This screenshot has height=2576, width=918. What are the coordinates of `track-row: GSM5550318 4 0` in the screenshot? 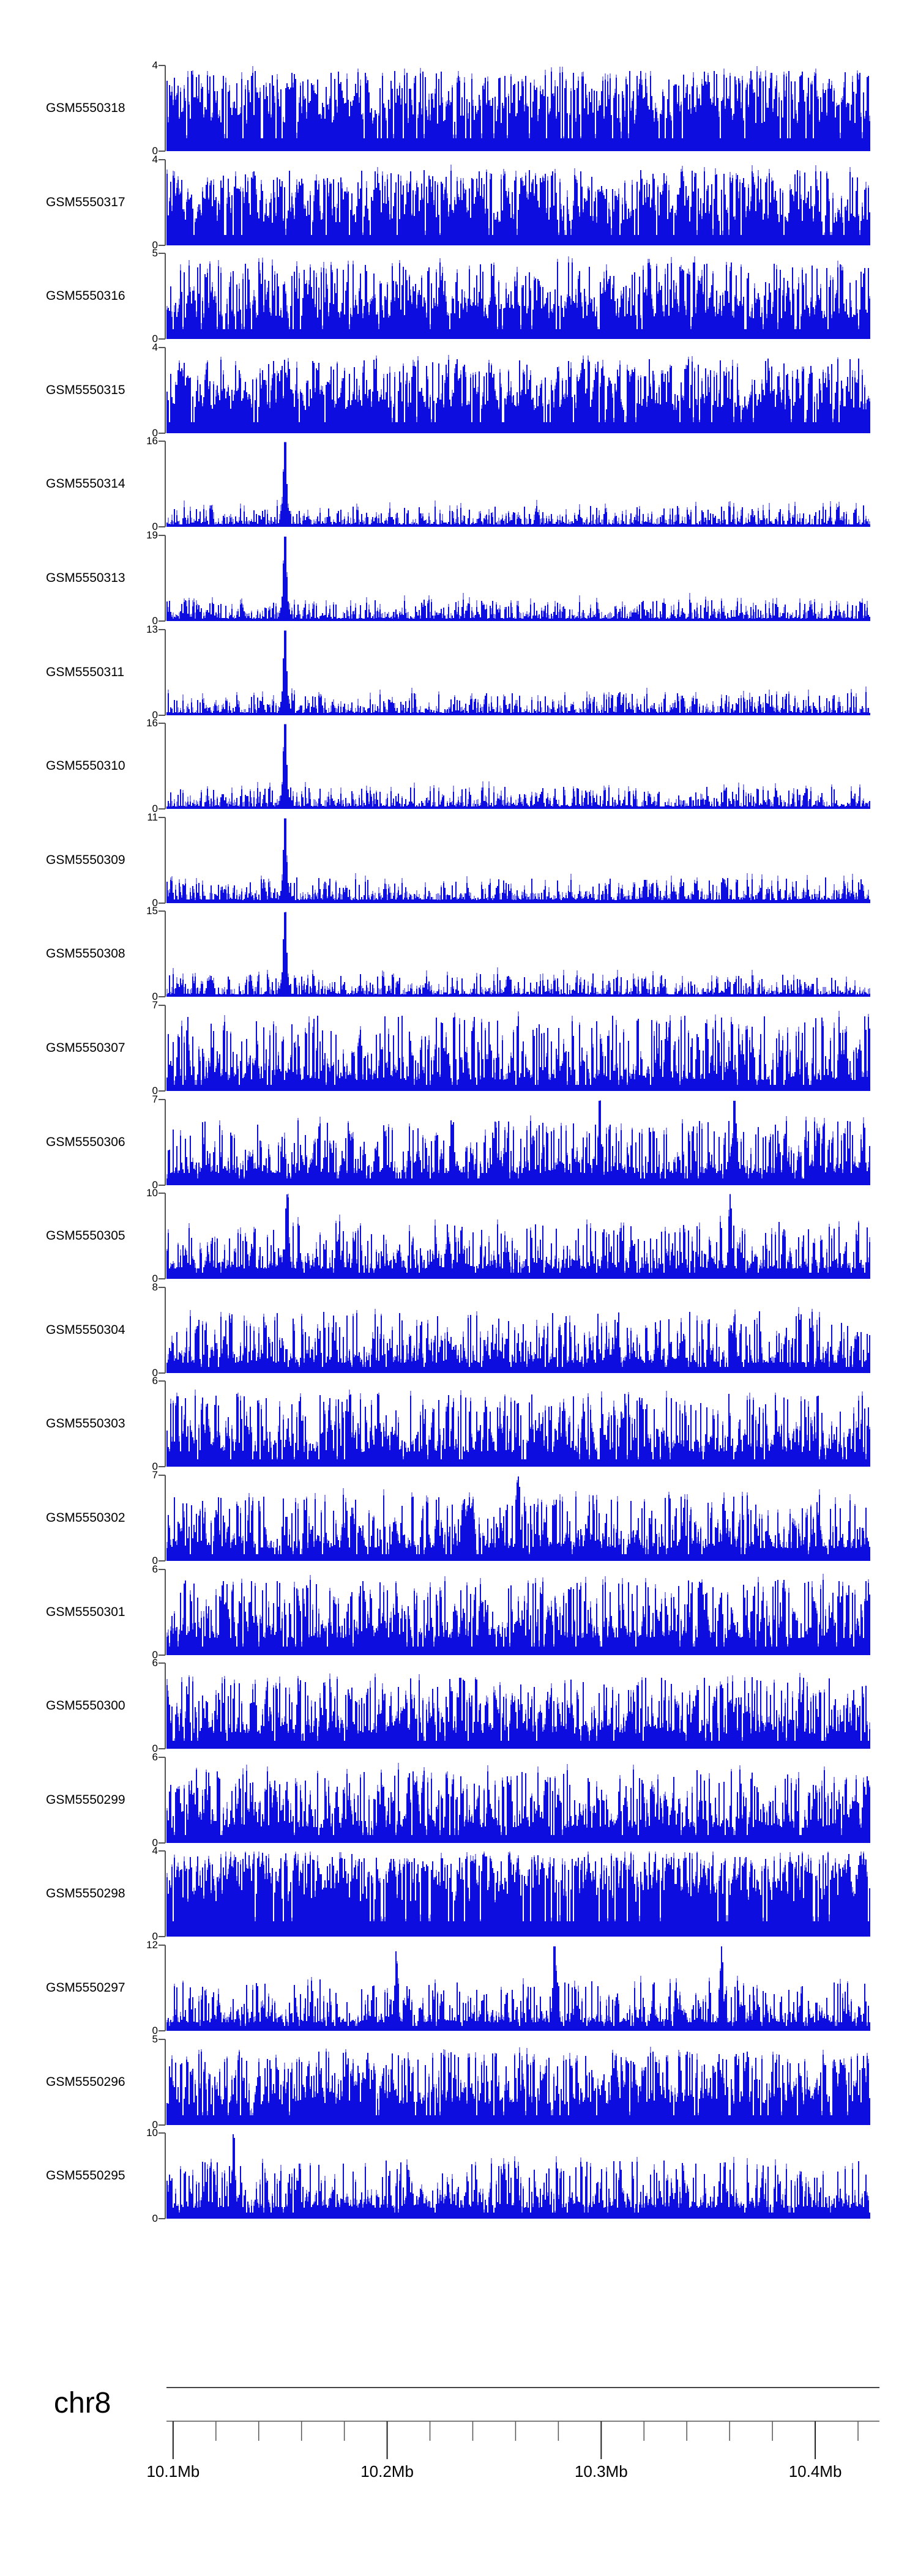 It's located at (459, 109).